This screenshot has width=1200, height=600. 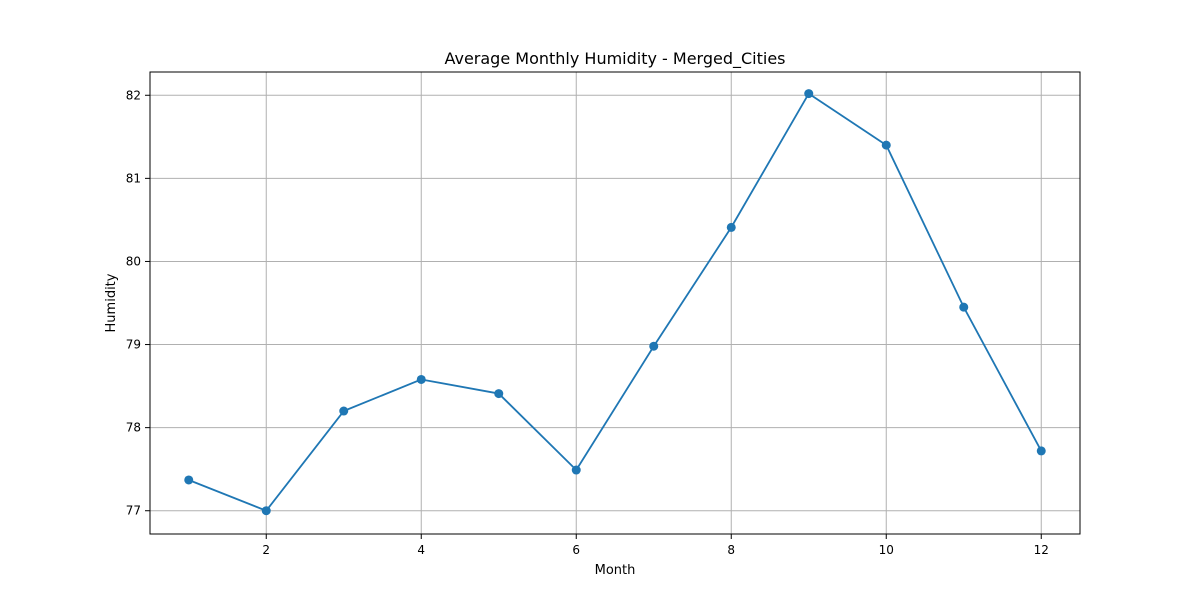 What do you see at coordinates (421, 550) in the screenshot?
I see `x-tick-label: 4` at bounding box center [421, 550].